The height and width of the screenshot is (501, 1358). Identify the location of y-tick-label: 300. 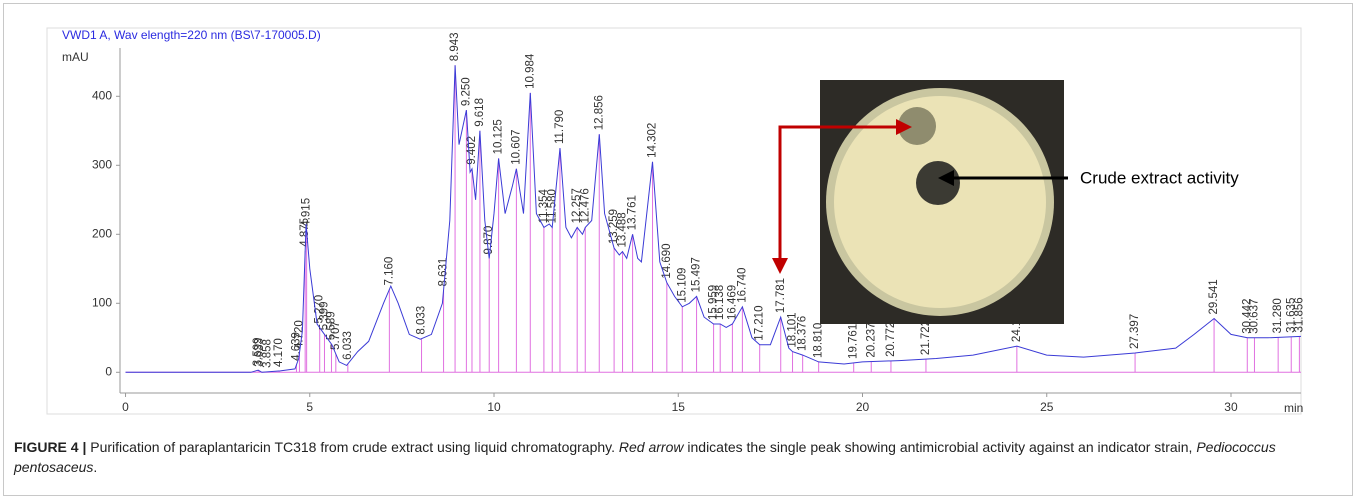
(102, 164).